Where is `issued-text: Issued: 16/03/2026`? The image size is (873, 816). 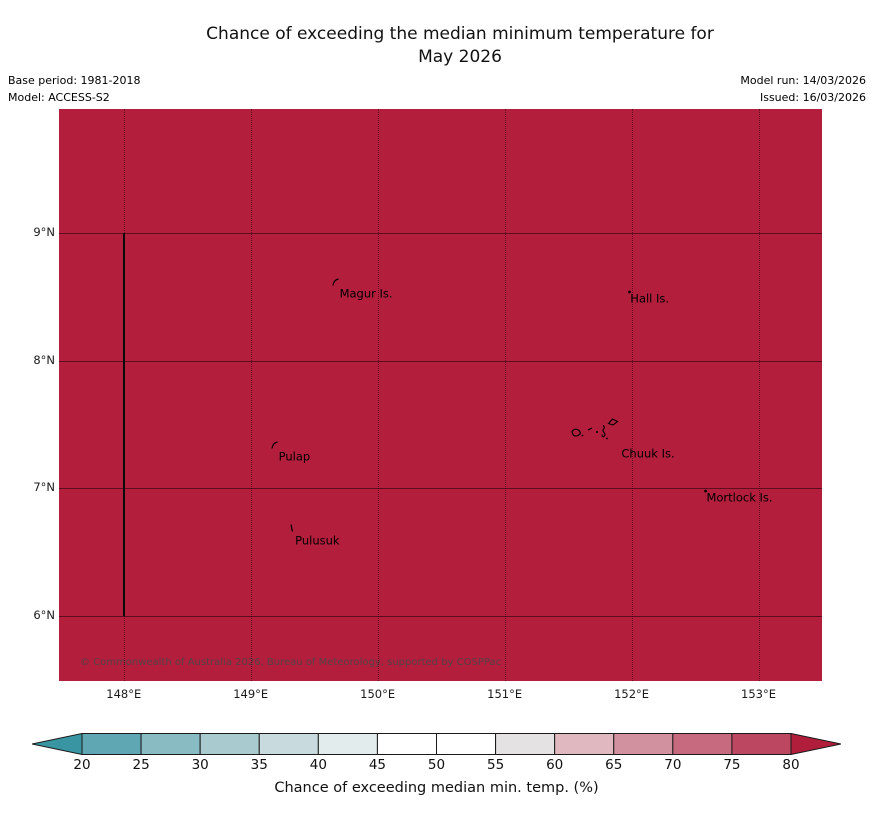
issued-text: Issued: 16/03/2026 is located at coordinates (812, 97).